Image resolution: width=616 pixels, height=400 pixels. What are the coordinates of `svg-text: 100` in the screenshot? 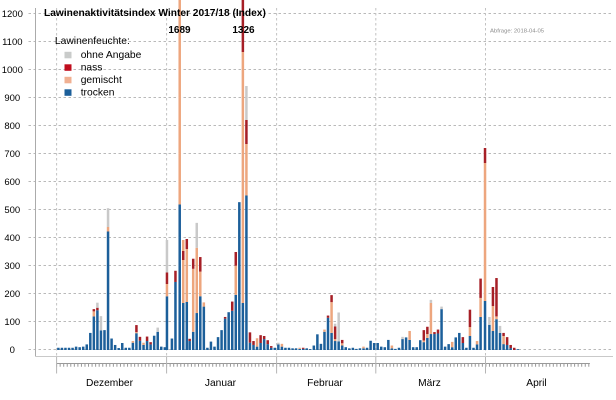 It's located at (12, 322).